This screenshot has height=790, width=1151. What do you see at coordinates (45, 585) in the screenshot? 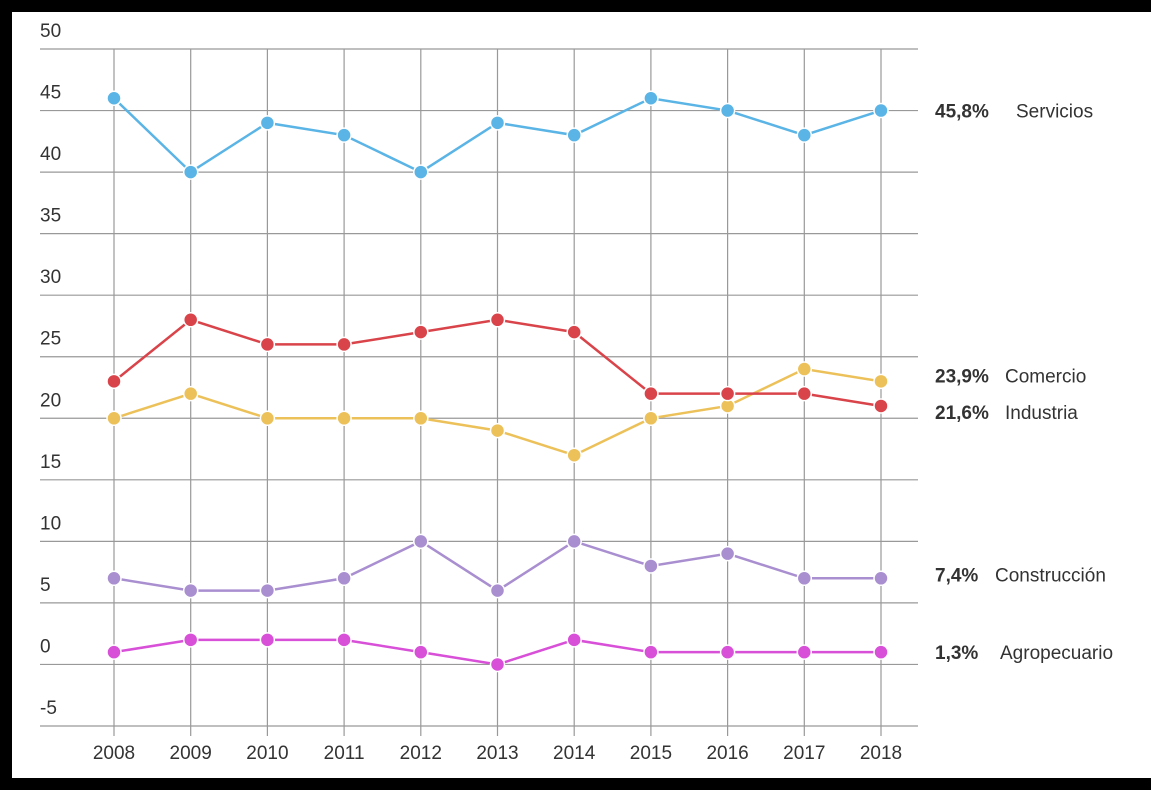
I see `y-tick-label: 5` at bounding box center [45, 585].